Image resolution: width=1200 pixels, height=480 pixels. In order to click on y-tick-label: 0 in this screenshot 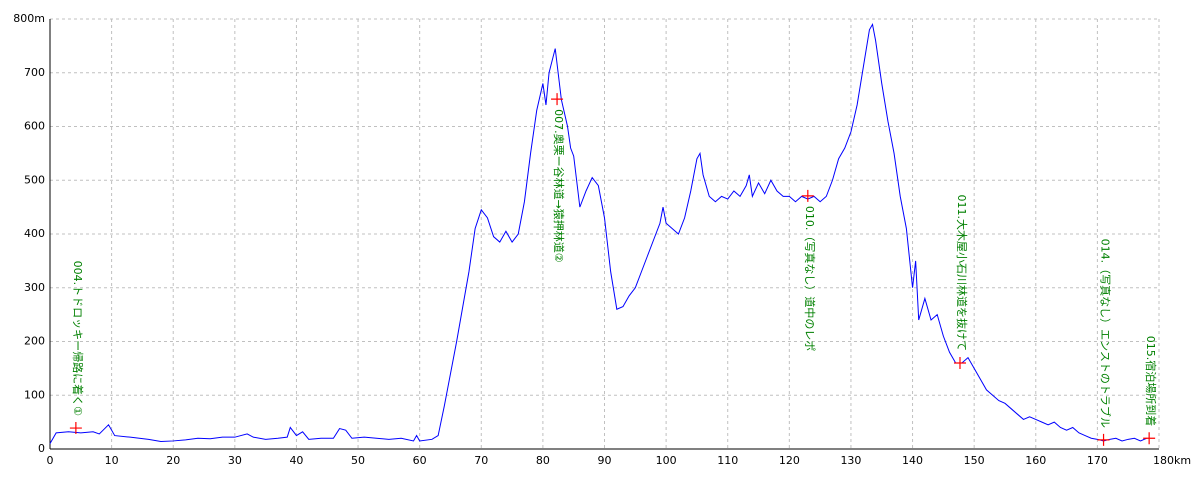, I will do `click(41, 448)`.